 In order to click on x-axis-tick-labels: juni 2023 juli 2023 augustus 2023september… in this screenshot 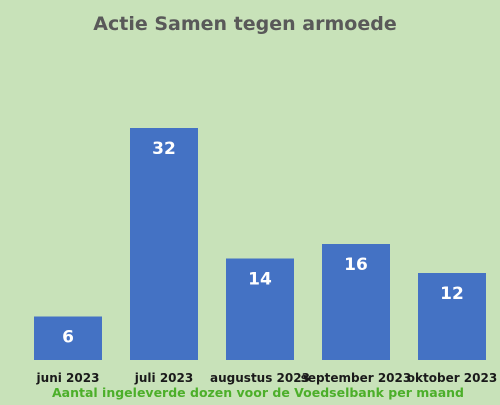, I will do `click(267, 378)`.